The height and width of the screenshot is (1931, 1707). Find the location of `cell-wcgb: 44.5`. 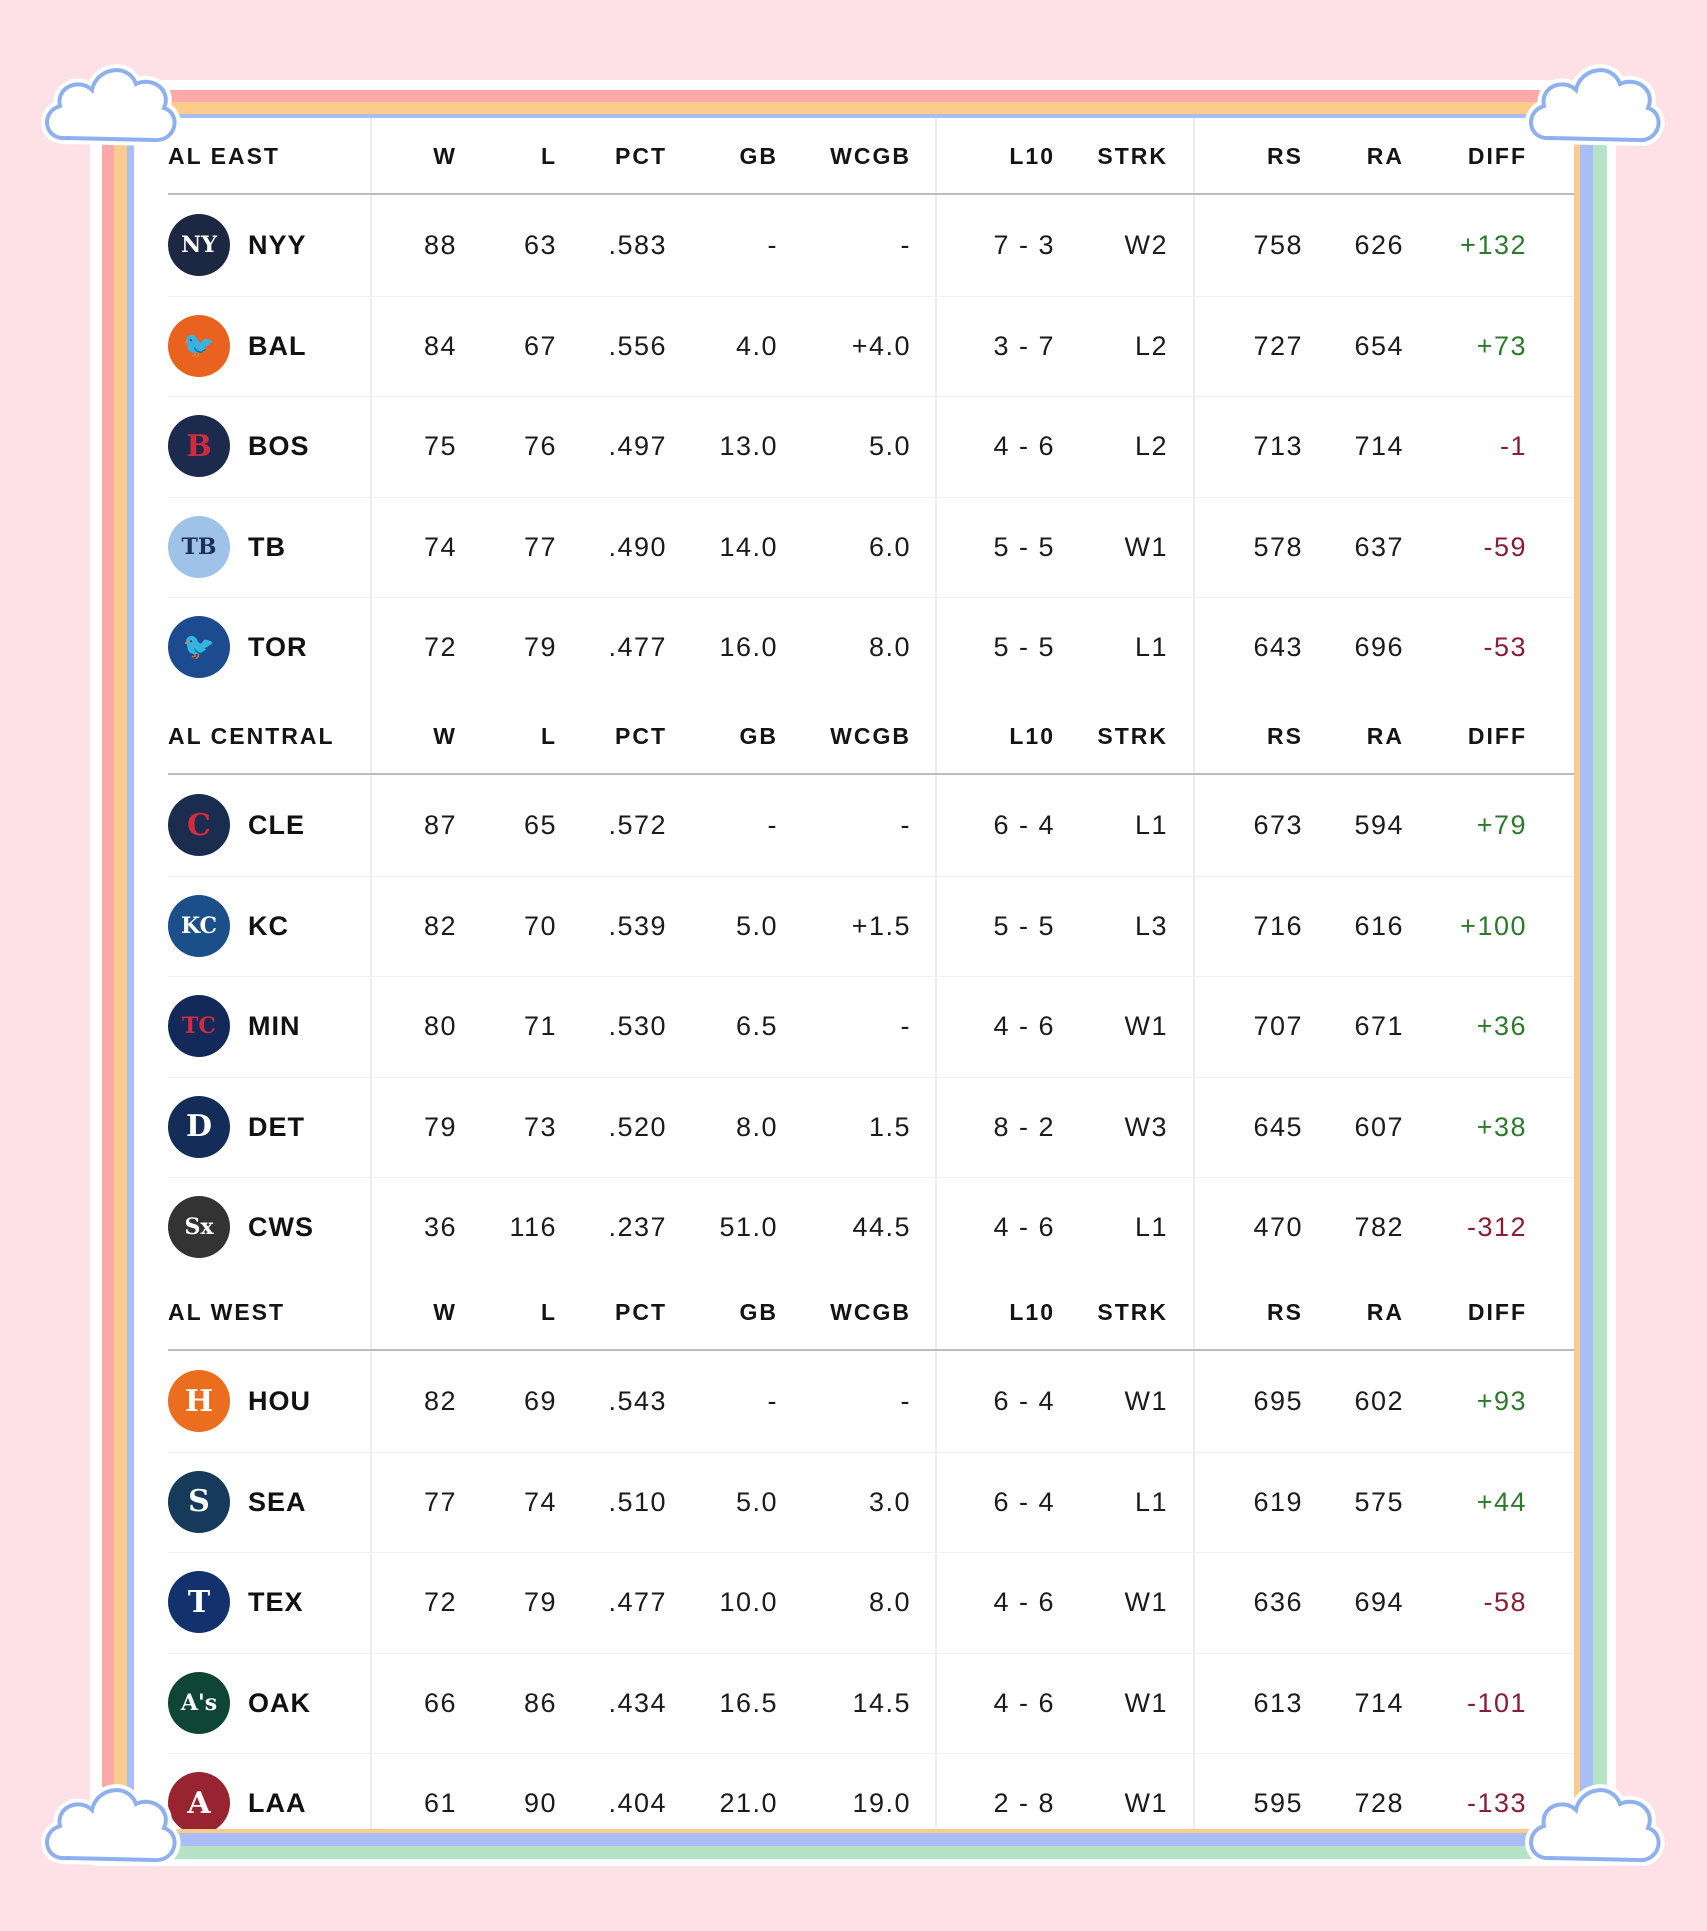

cell-wcgb: 44.5 is located at coordinates (881, 1227).